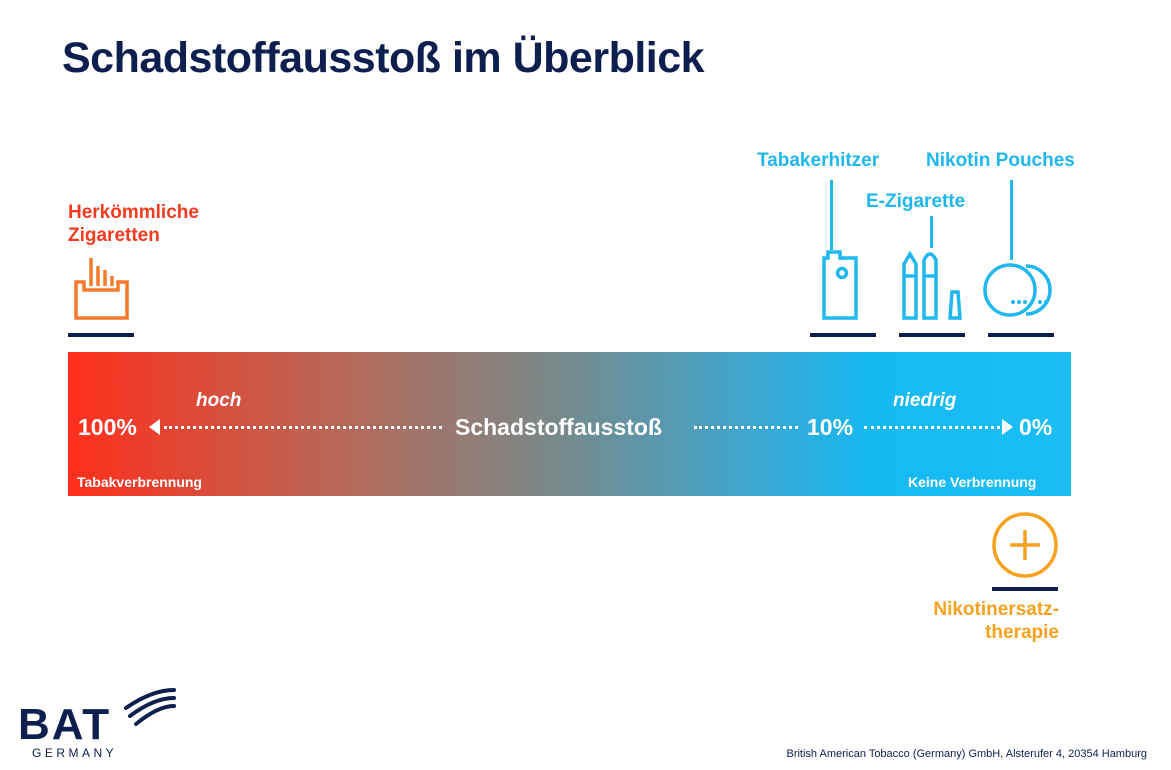 The width and height of the screenshot is (1171, 770). What do you see at coordinates (107, 427) in the screenshot?
I see `left-value: 100%` at bounding box center [107, 427].